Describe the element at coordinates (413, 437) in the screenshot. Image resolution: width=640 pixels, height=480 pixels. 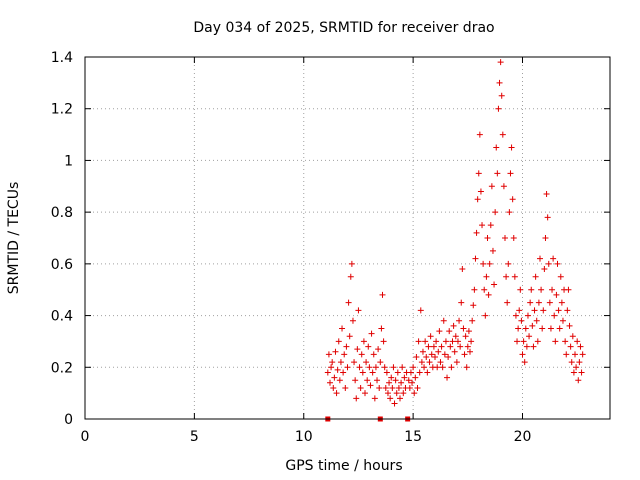
I see `x-tick-label: 15` at that location.